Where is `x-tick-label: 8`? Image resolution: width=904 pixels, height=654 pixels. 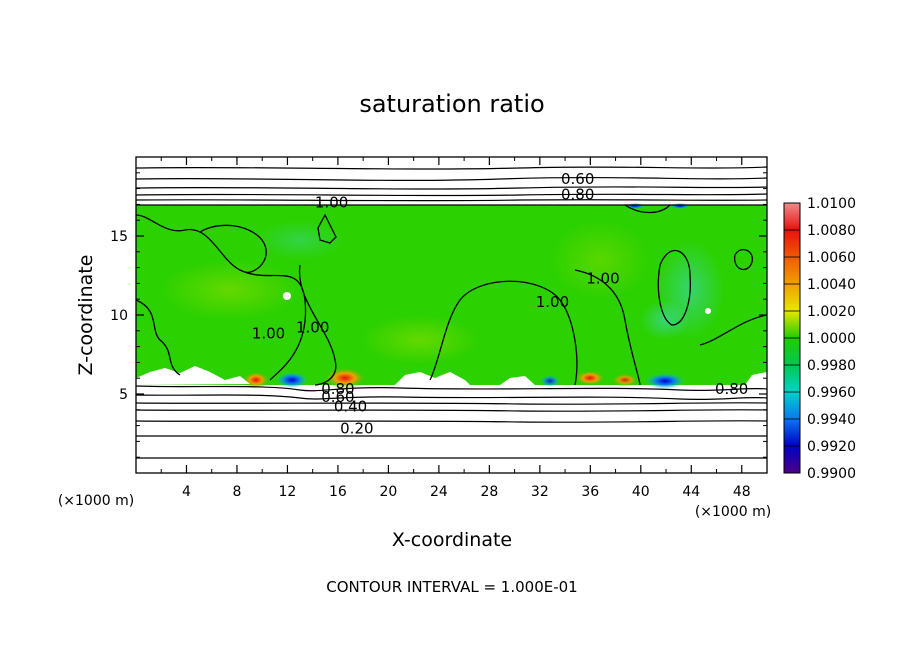 x-tick-label: 8 is located at coordinates (236, 492).